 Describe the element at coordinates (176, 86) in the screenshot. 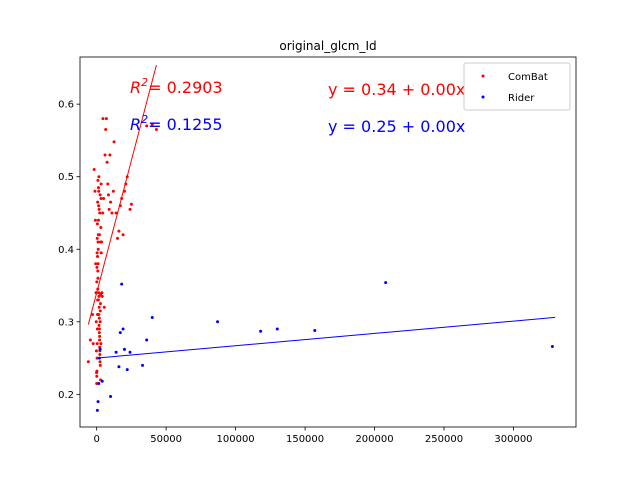

I see `combat-r2-annotation: R2= 0.2903` at that location.